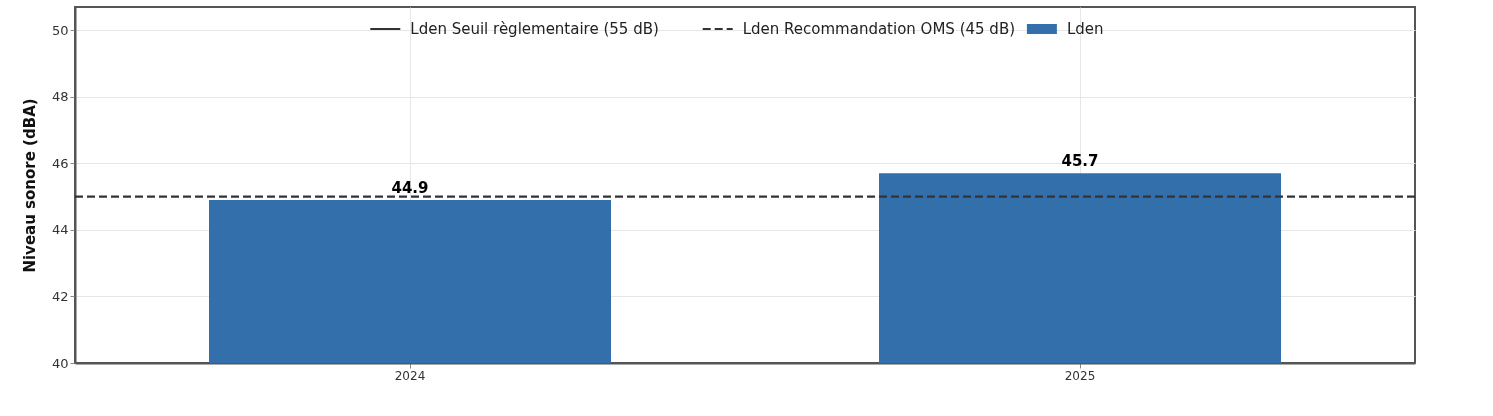  Describe the element at coordinates (60, 97) in the screenshot. I see `y-tick-label: 48` at that location.